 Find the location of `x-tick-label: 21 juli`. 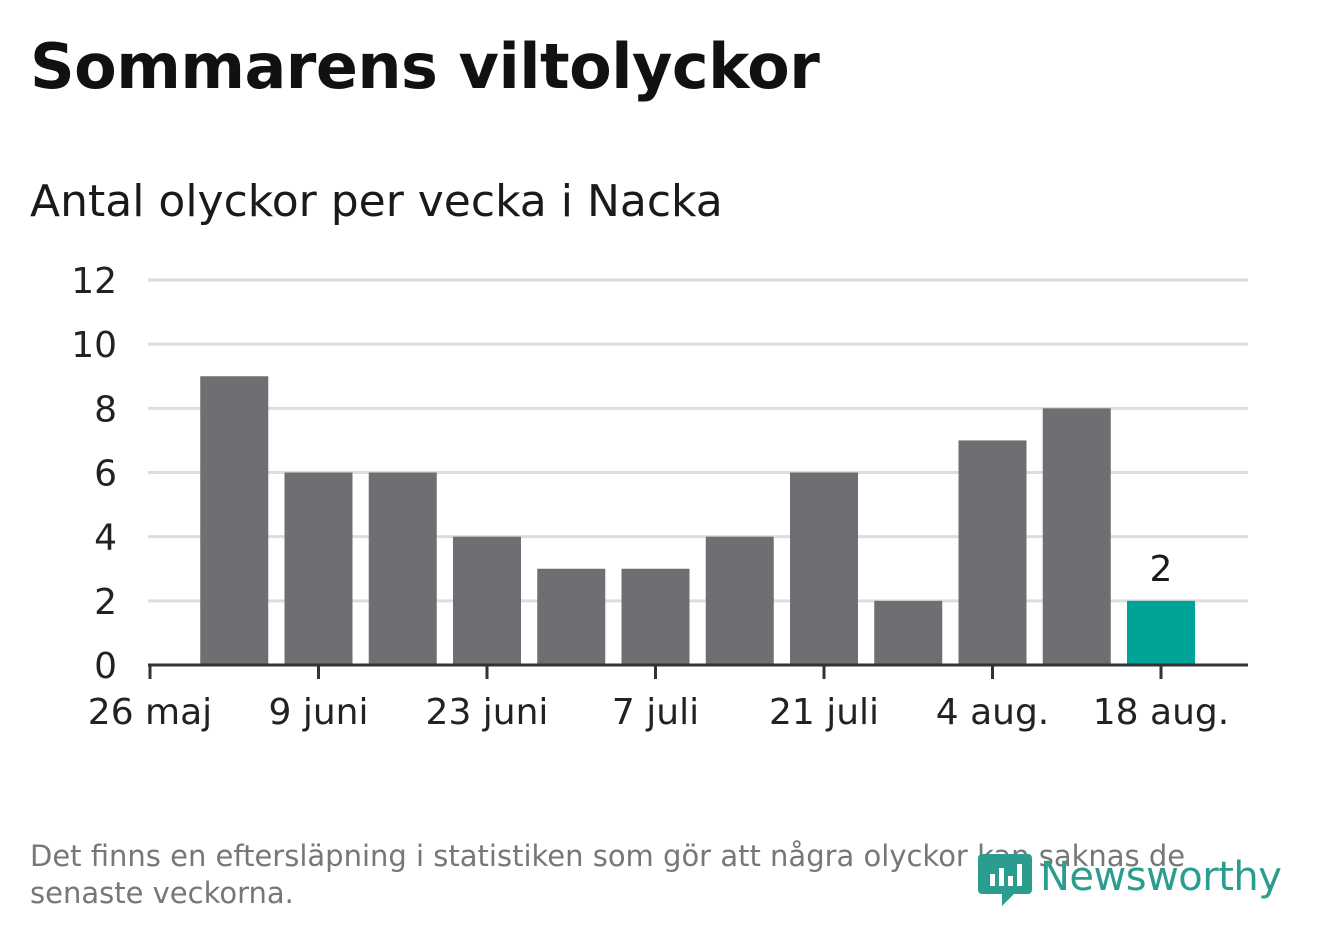

x-tick-label: 21 juli is located at coordinates (824, 712).